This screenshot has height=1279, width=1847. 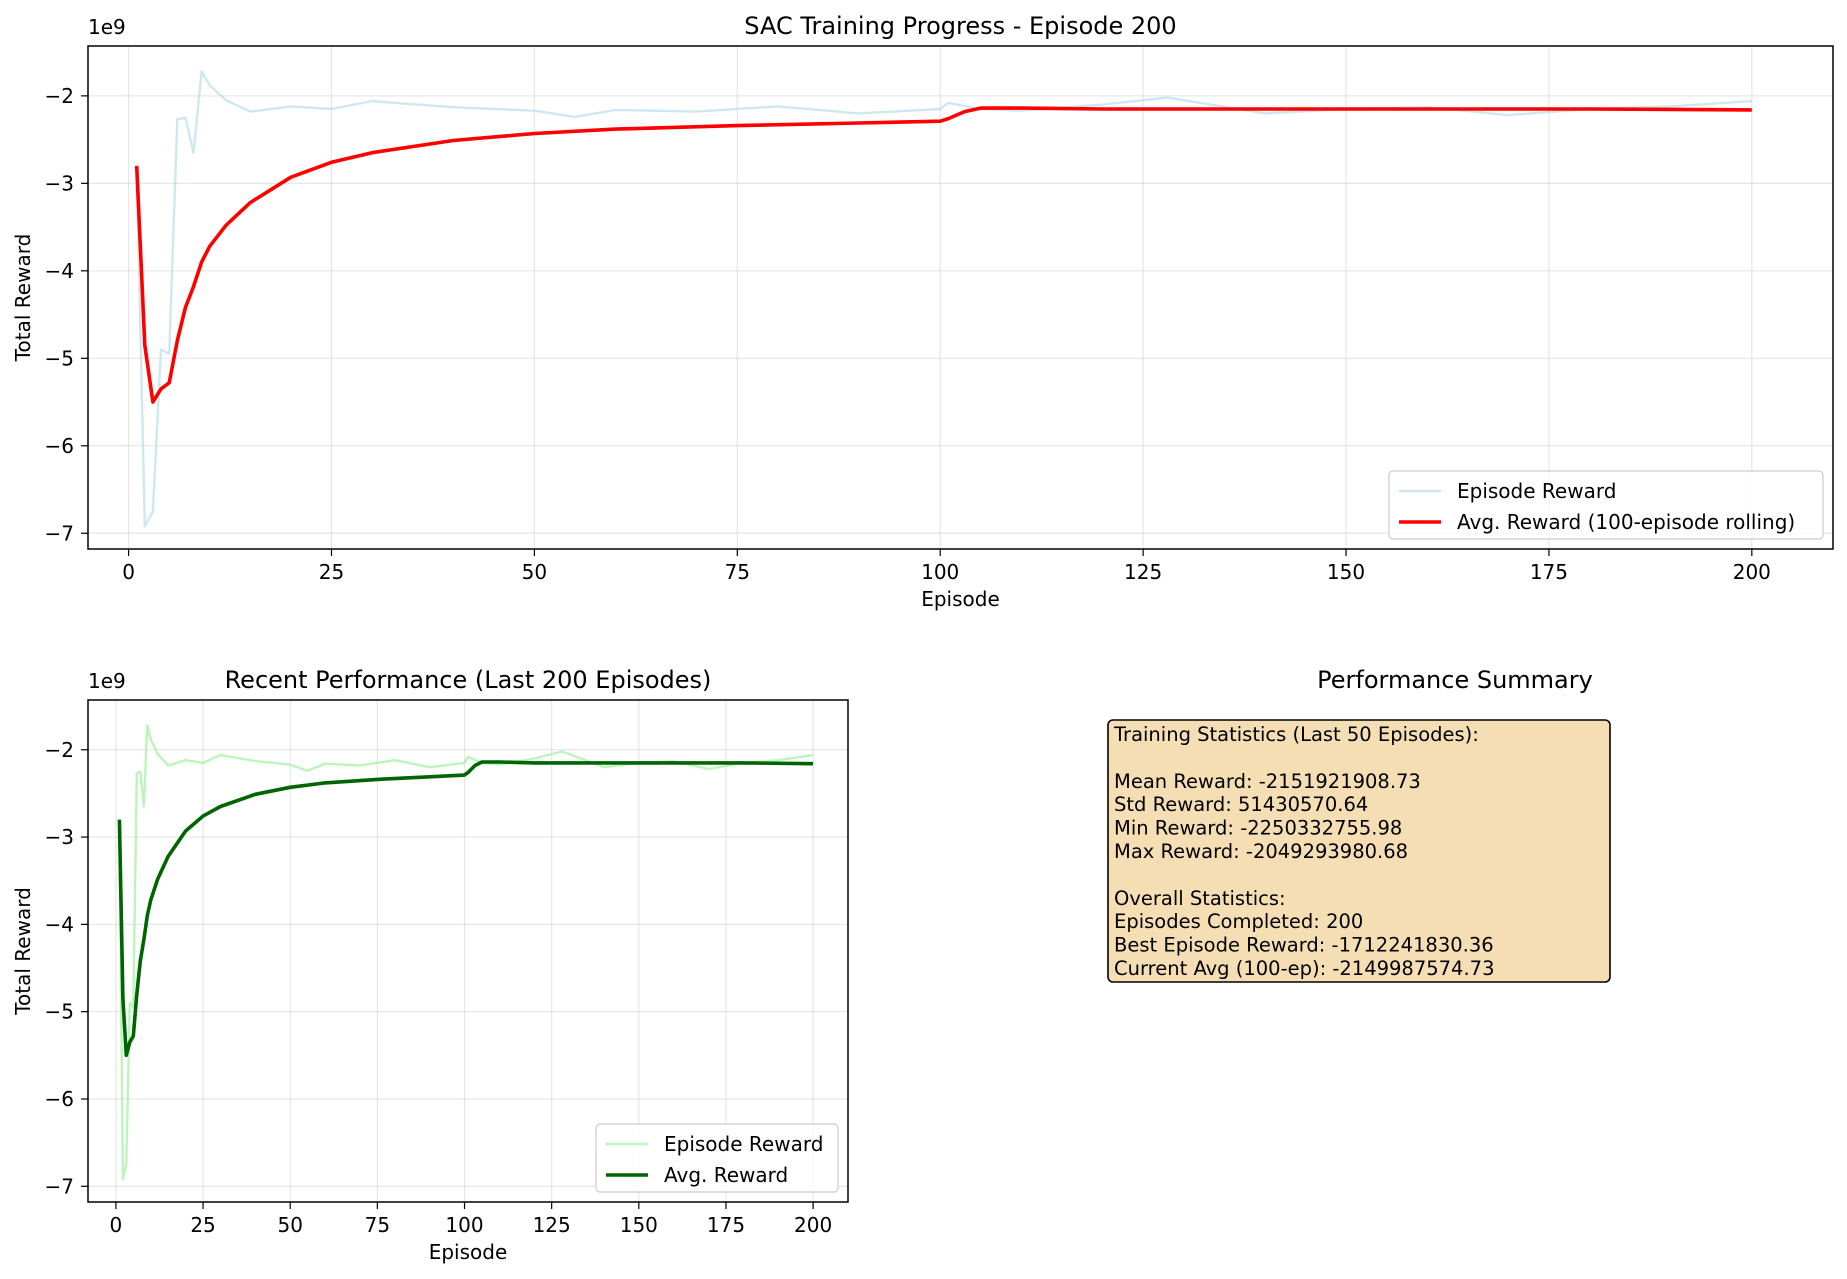 I want to click on summary-line: Mean Reward: -2151921908.73, so click(x=1267, y=781).